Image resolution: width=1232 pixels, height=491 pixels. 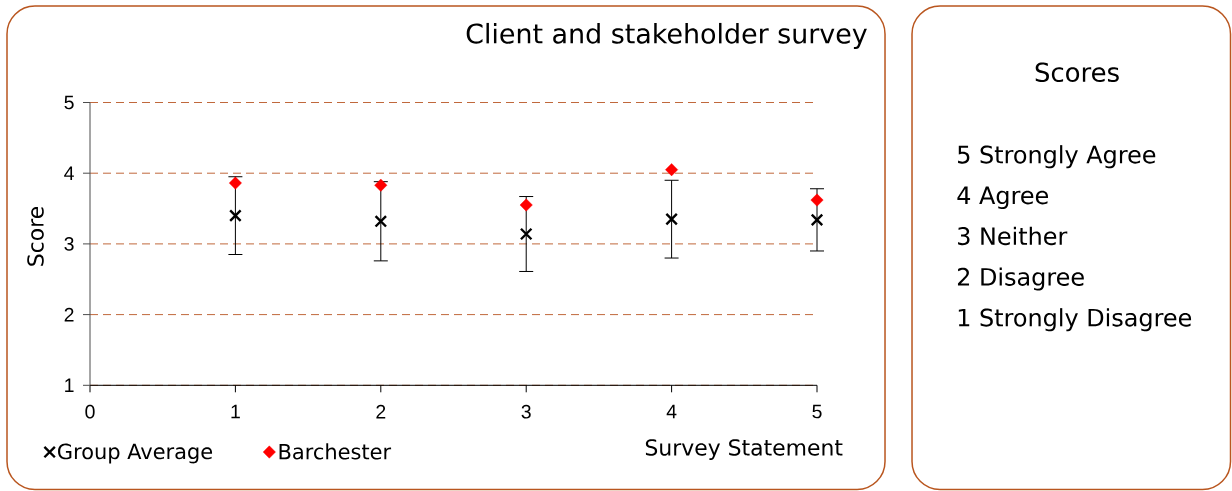 What do you see at coordinates (335, 451) in the screenshot?
I see `legend-label: Barchester` at bounding box center [335, 451].